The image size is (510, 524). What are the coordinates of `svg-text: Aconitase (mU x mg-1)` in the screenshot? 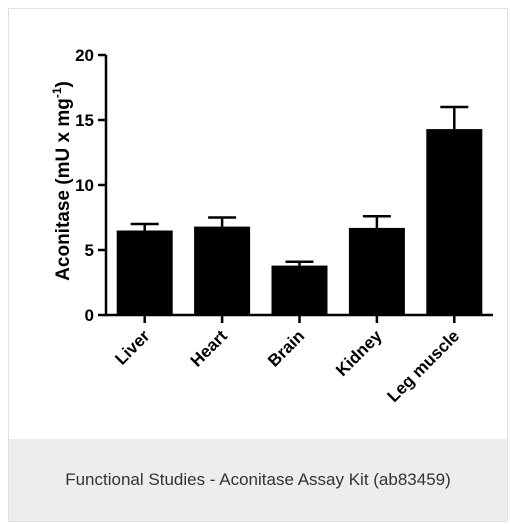 It's located at (62, 181).